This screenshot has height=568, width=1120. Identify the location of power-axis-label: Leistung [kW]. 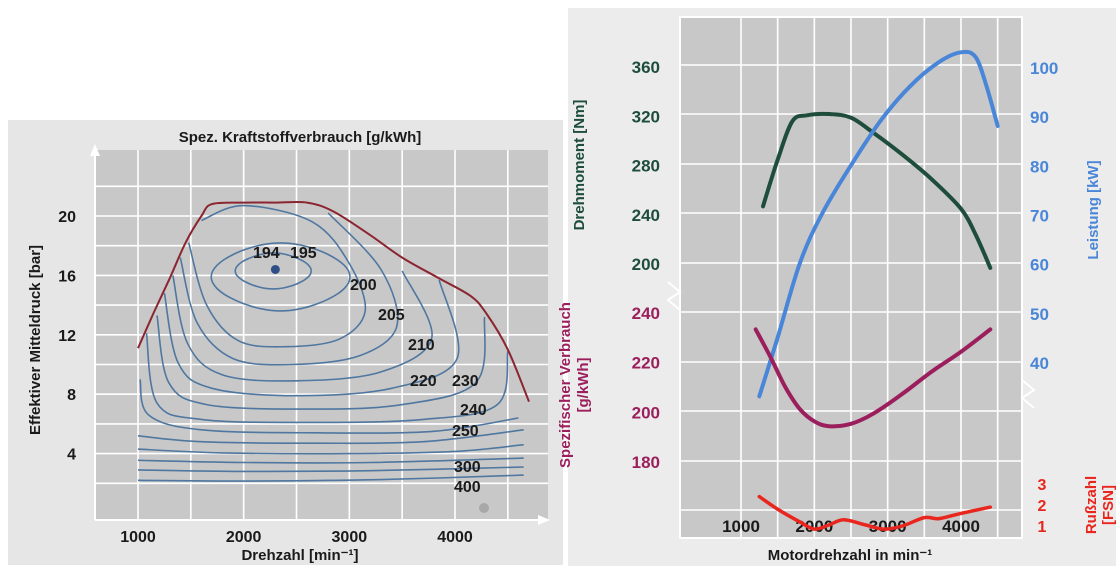
(1093, 209).